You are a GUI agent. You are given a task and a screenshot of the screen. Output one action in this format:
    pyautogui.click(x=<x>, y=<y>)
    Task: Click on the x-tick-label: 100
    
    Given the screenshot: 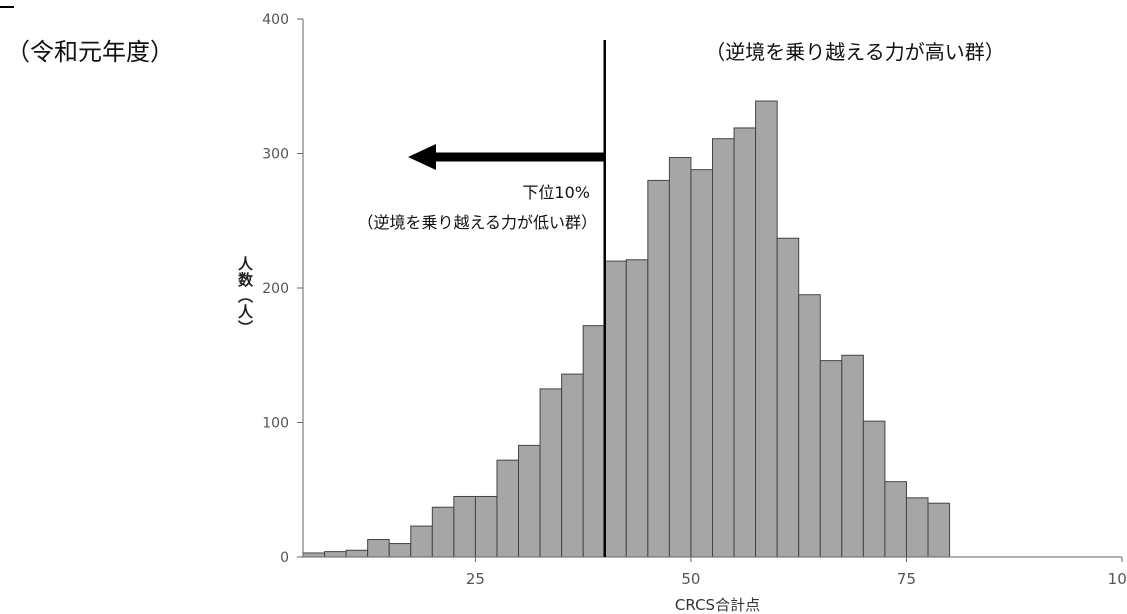 What is the action you would take?
    pyautogui.click(x=1117, y=579)
    